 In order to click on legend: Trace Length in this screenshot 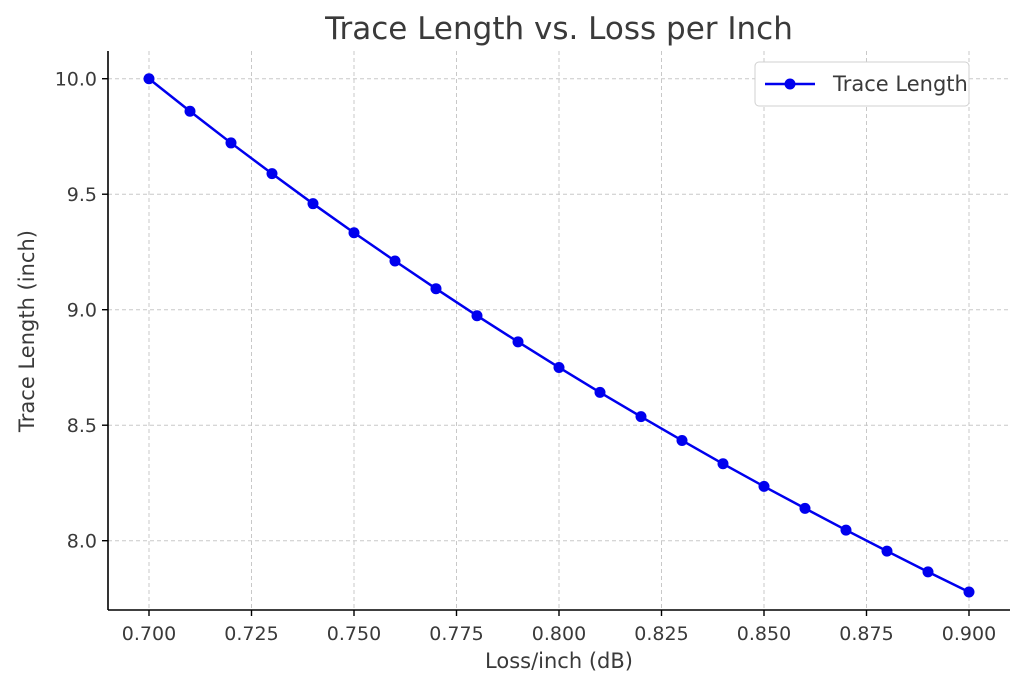, I will do `click(862, 84)`.